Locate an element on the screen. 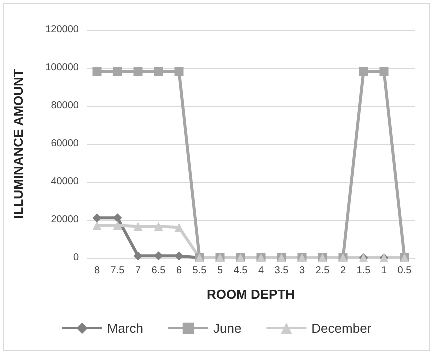 The width and height of the screenshot is (435, 356). x-tick-label: 4.5 is located at coordinates (241, 271).